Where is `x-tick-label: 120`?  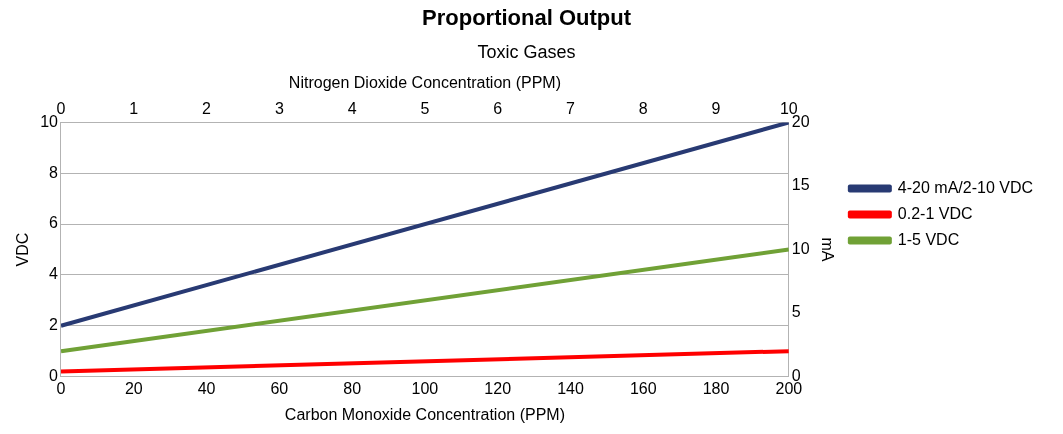
x-tick-label: 120 is located at coordinates (498, 388).